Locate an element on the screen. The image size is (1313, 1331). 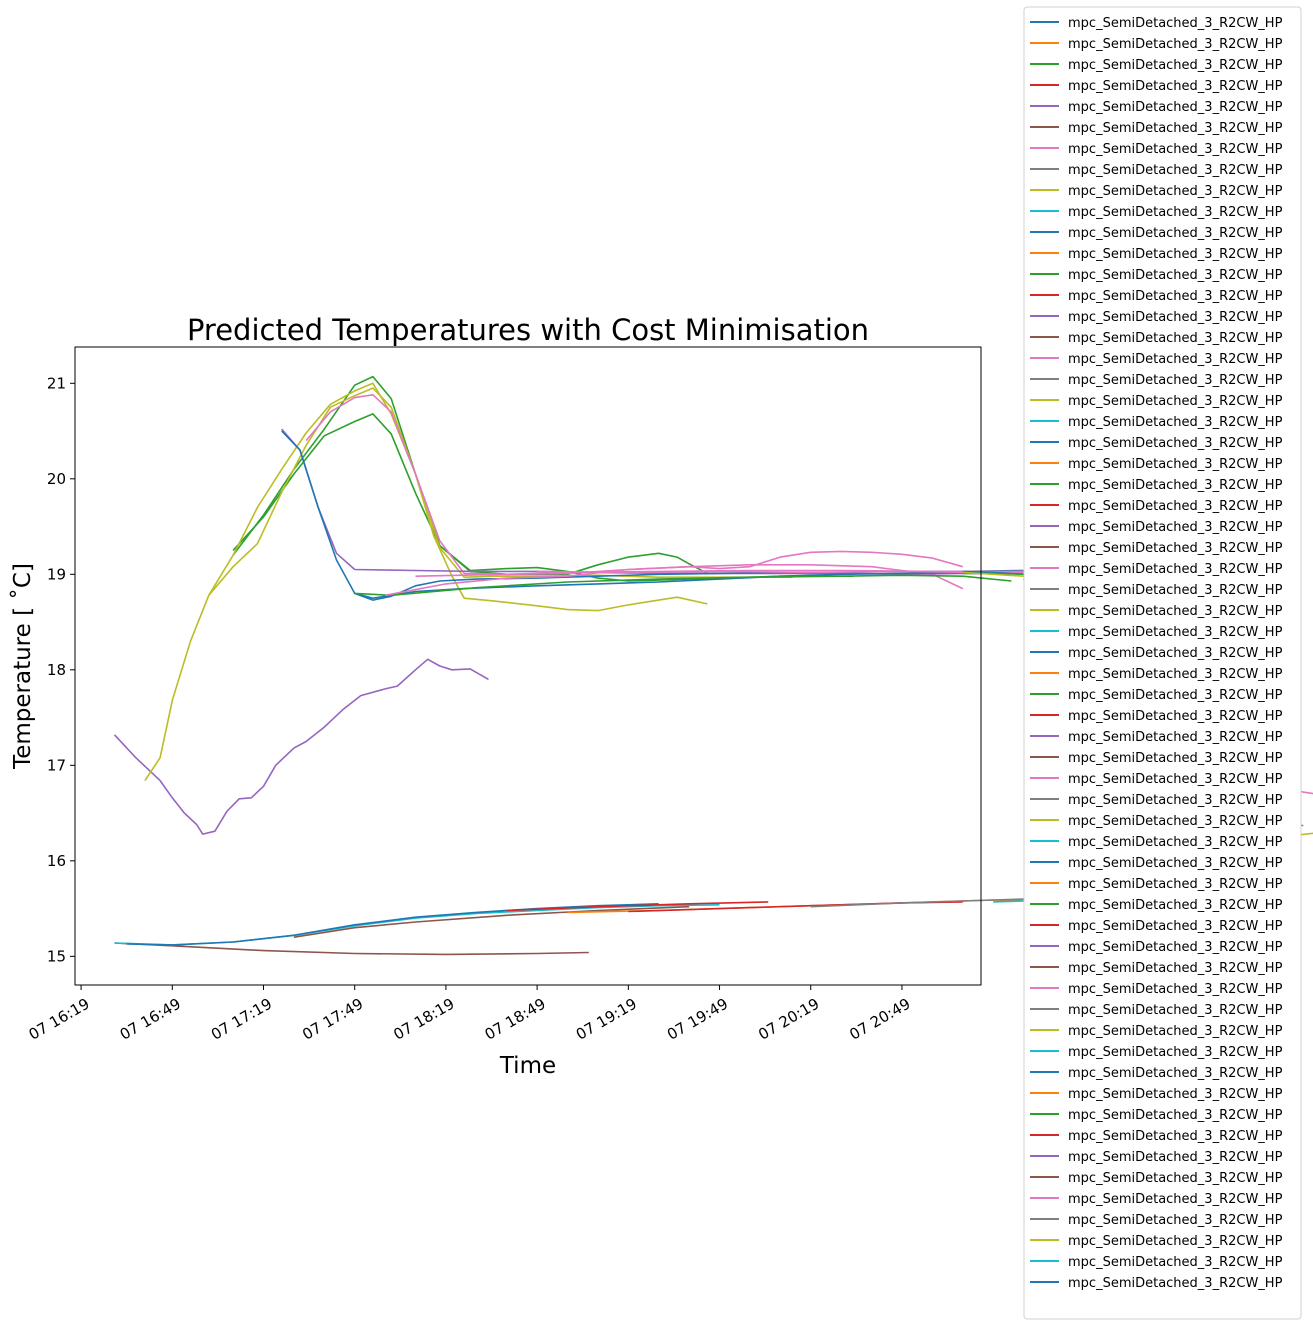
y-tick-label: 17 is located at coordinates (56, 765).